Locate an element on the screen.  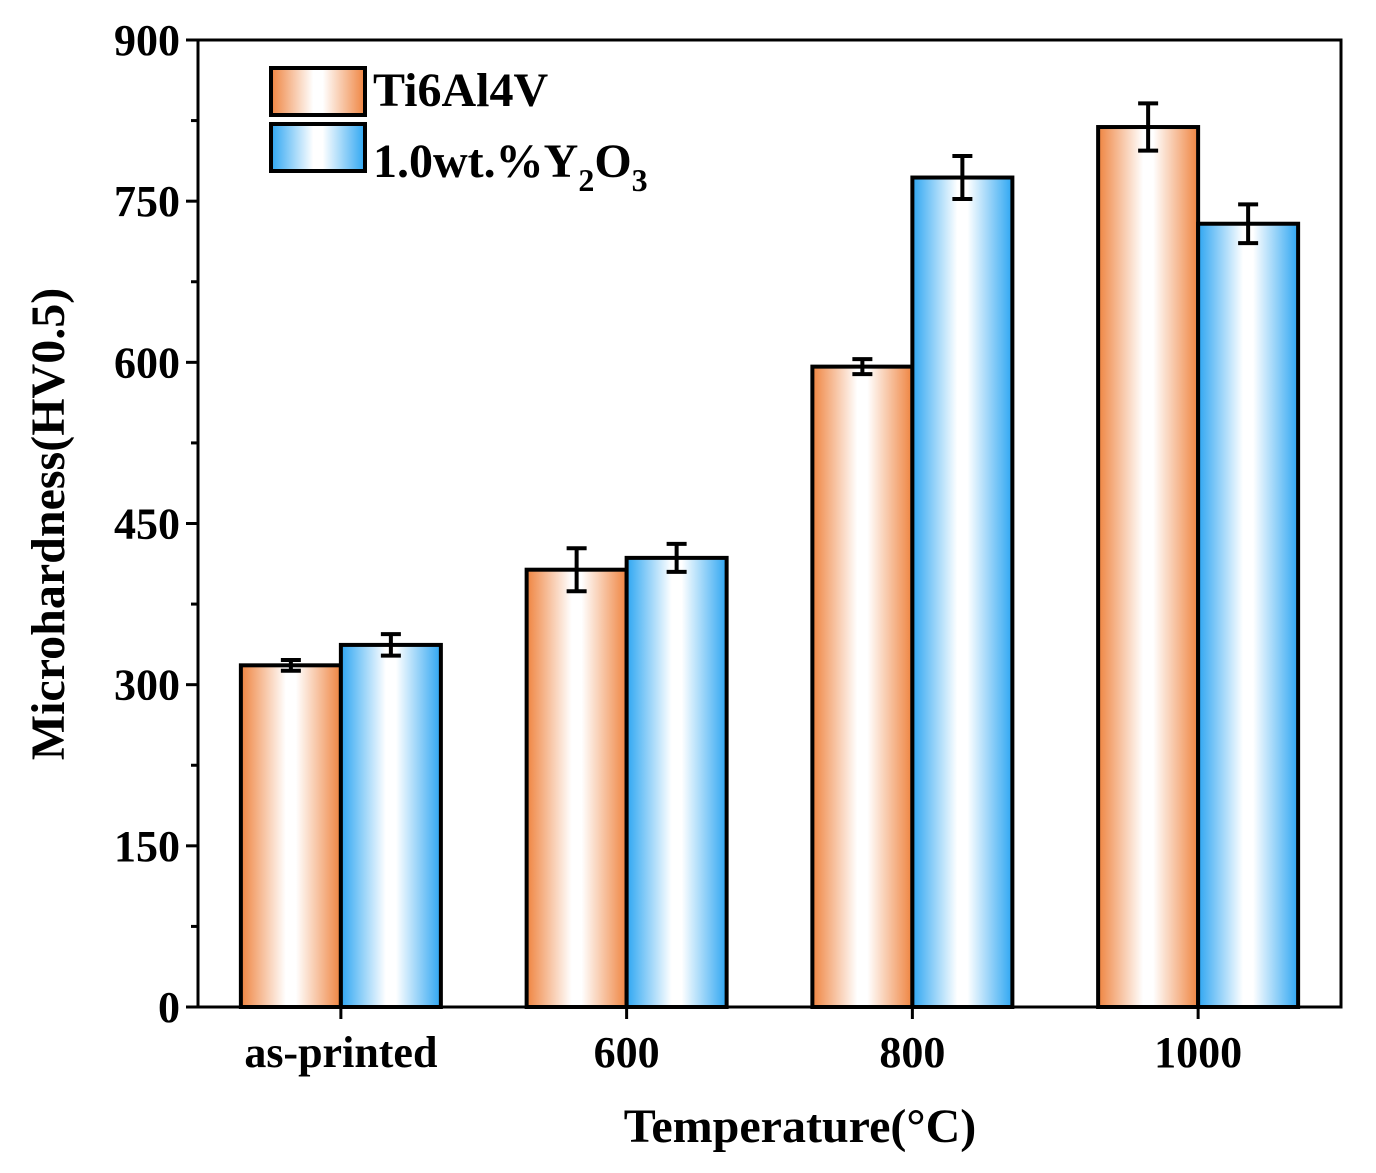
legend: Ti6Al4V 1.0wt.%Y2O3 is located at coordinates (458, 131).